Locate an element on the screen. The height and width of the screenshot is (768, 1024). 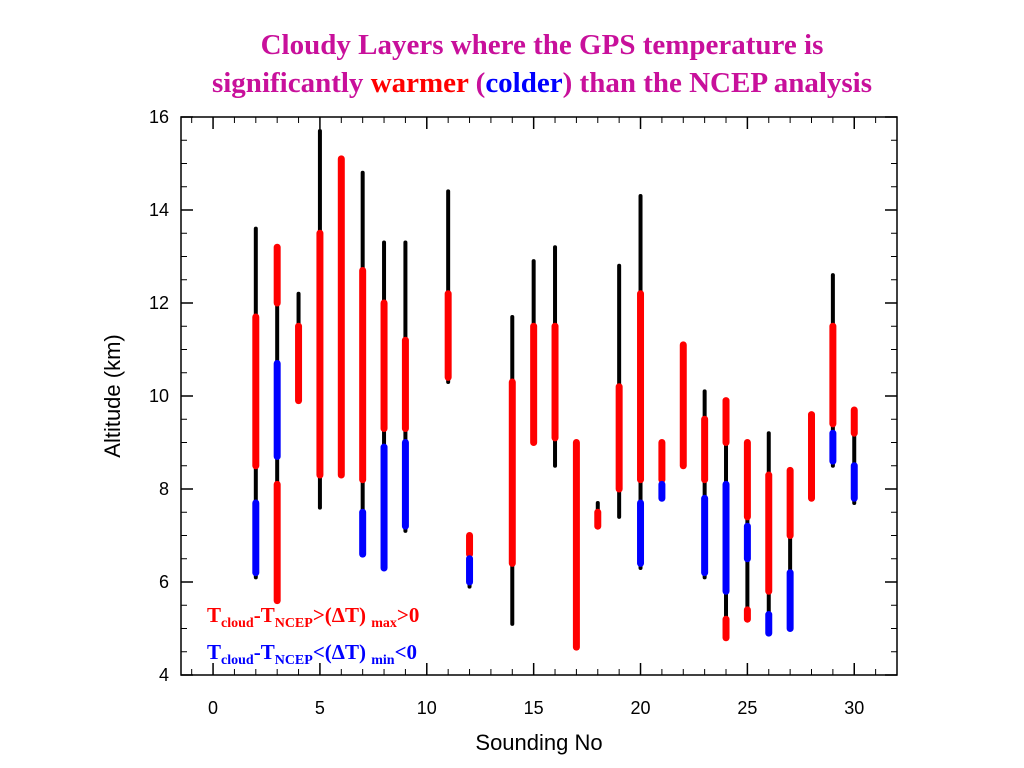
x-tick-label: 30 is located at coordinates (854, 708).